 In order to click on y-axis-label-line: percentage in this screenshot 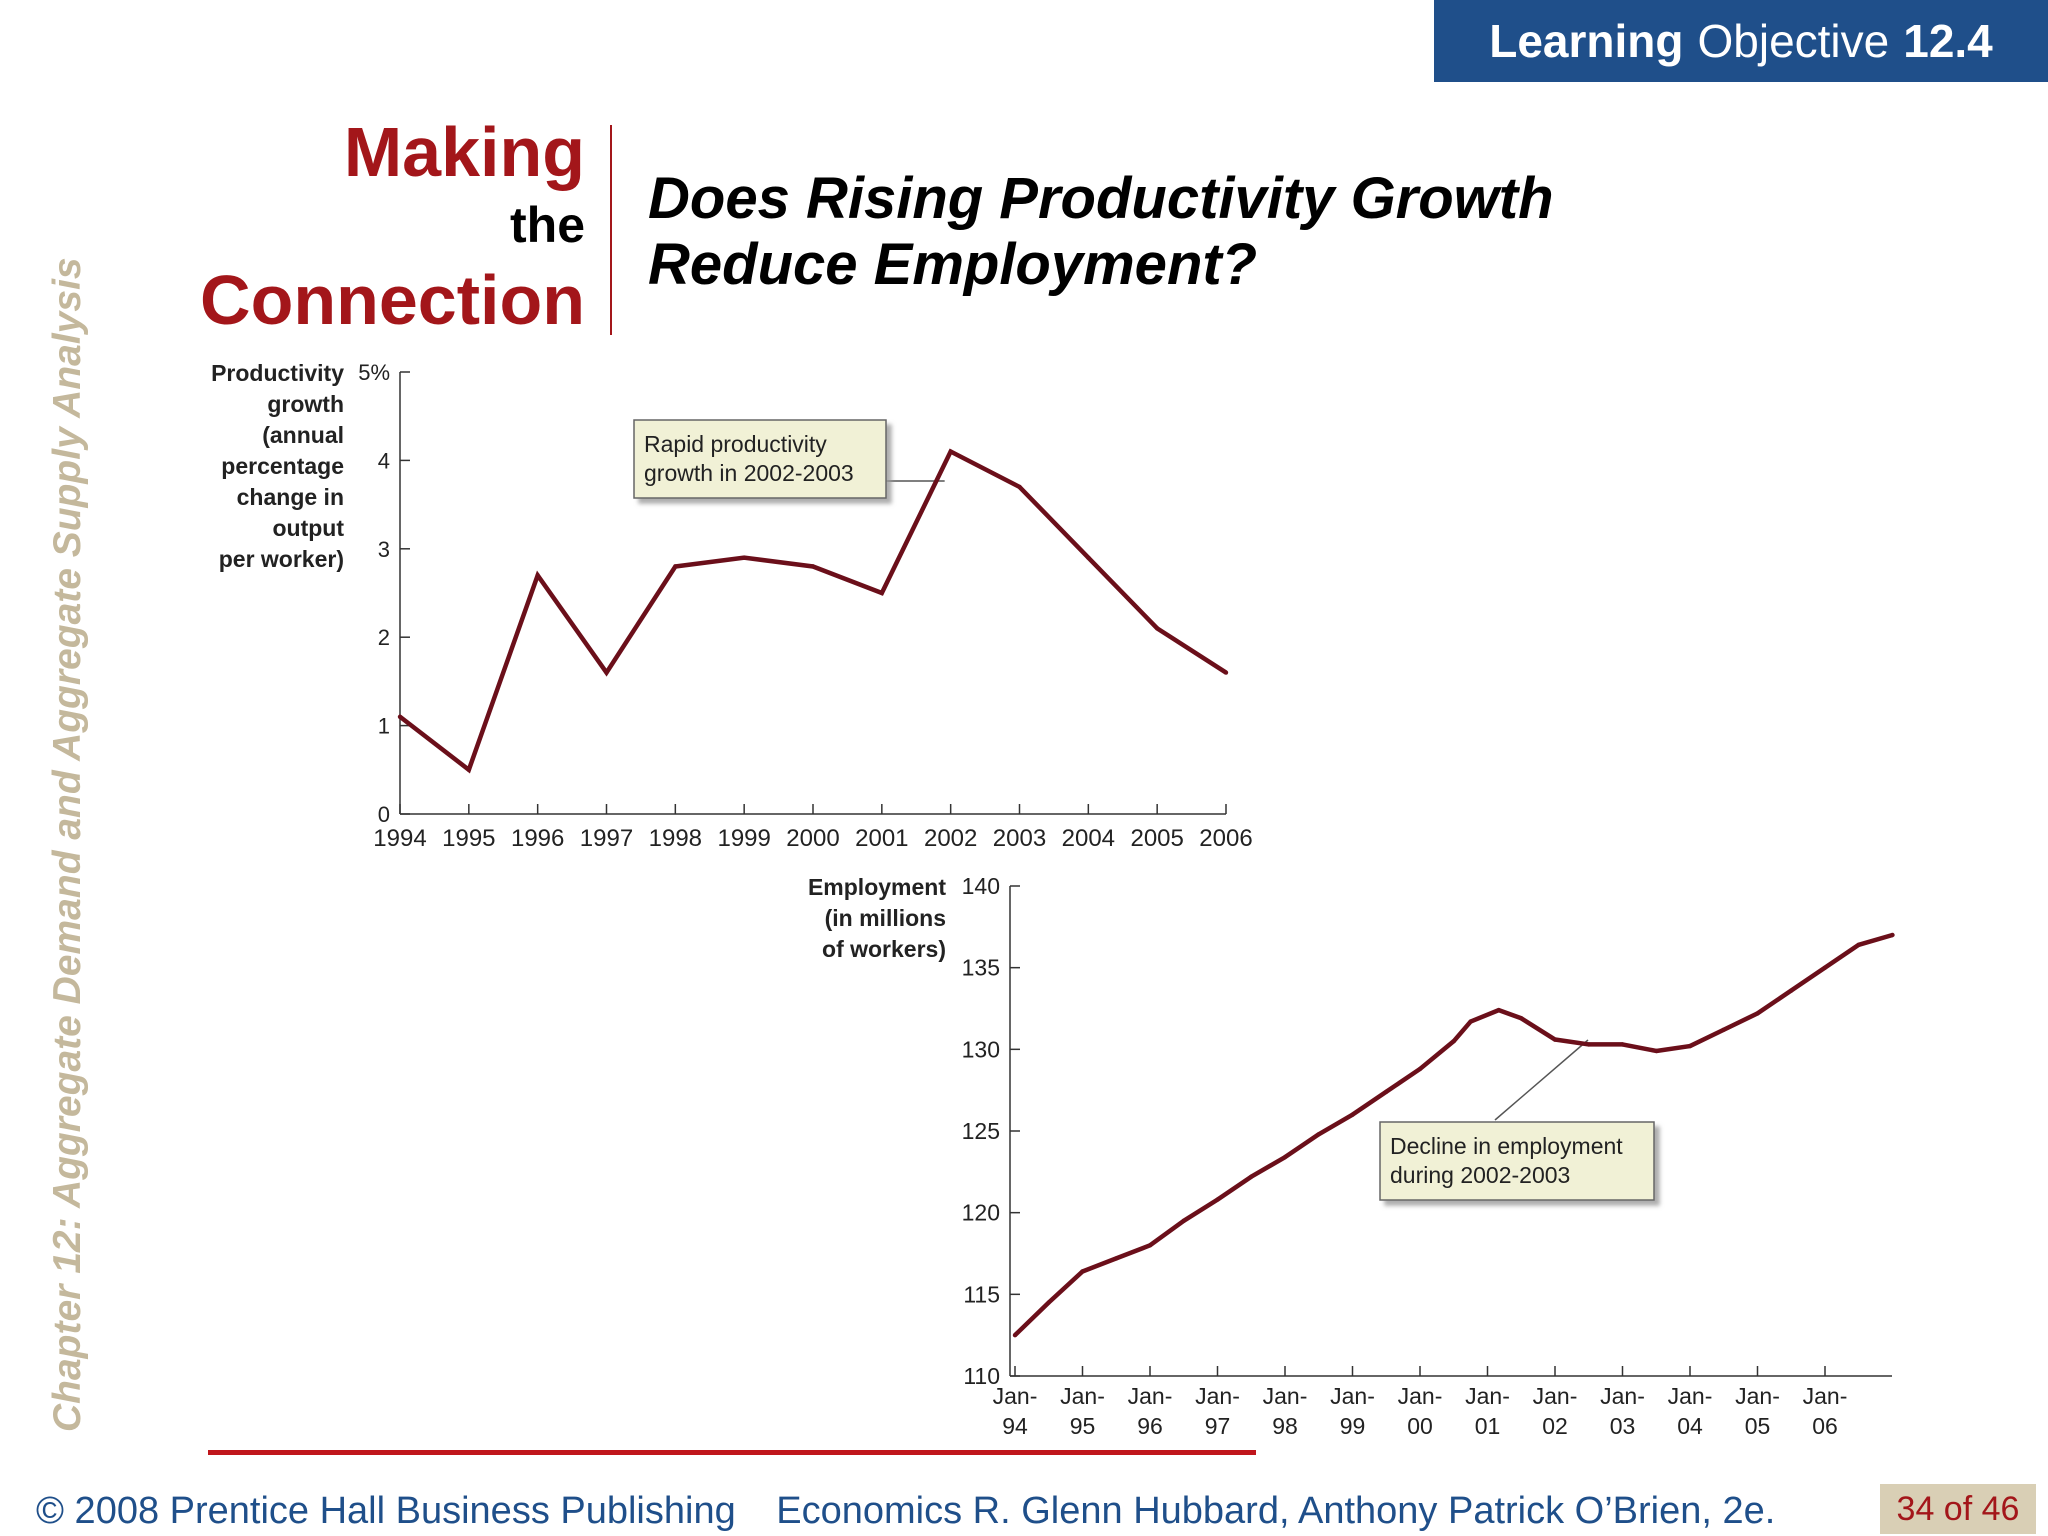, I will do `click(282, 466)`.